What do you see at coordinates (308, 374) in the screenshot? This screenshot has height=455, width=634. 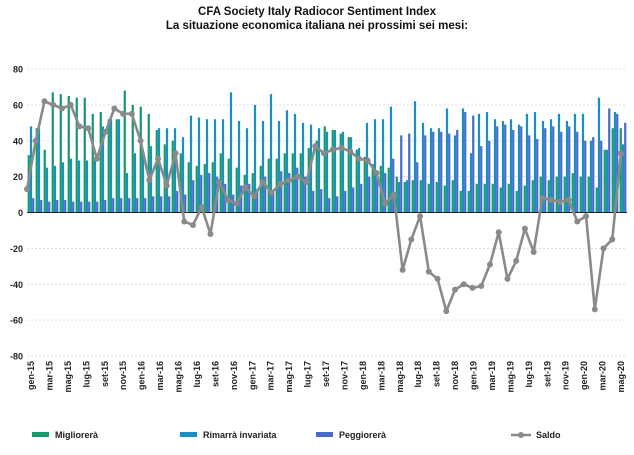 I see `x-tick-label: lug-17` at bounding box center [308, 374].